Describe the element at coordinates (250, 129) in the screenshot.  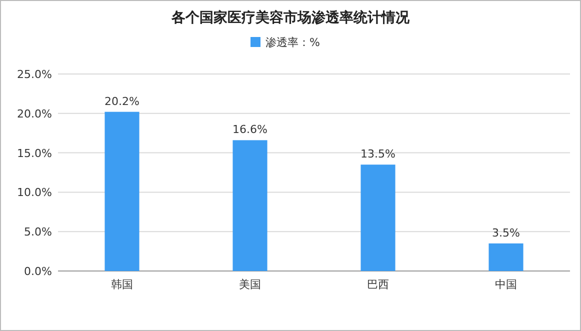
I see `data-label: 16.6%` at that location.